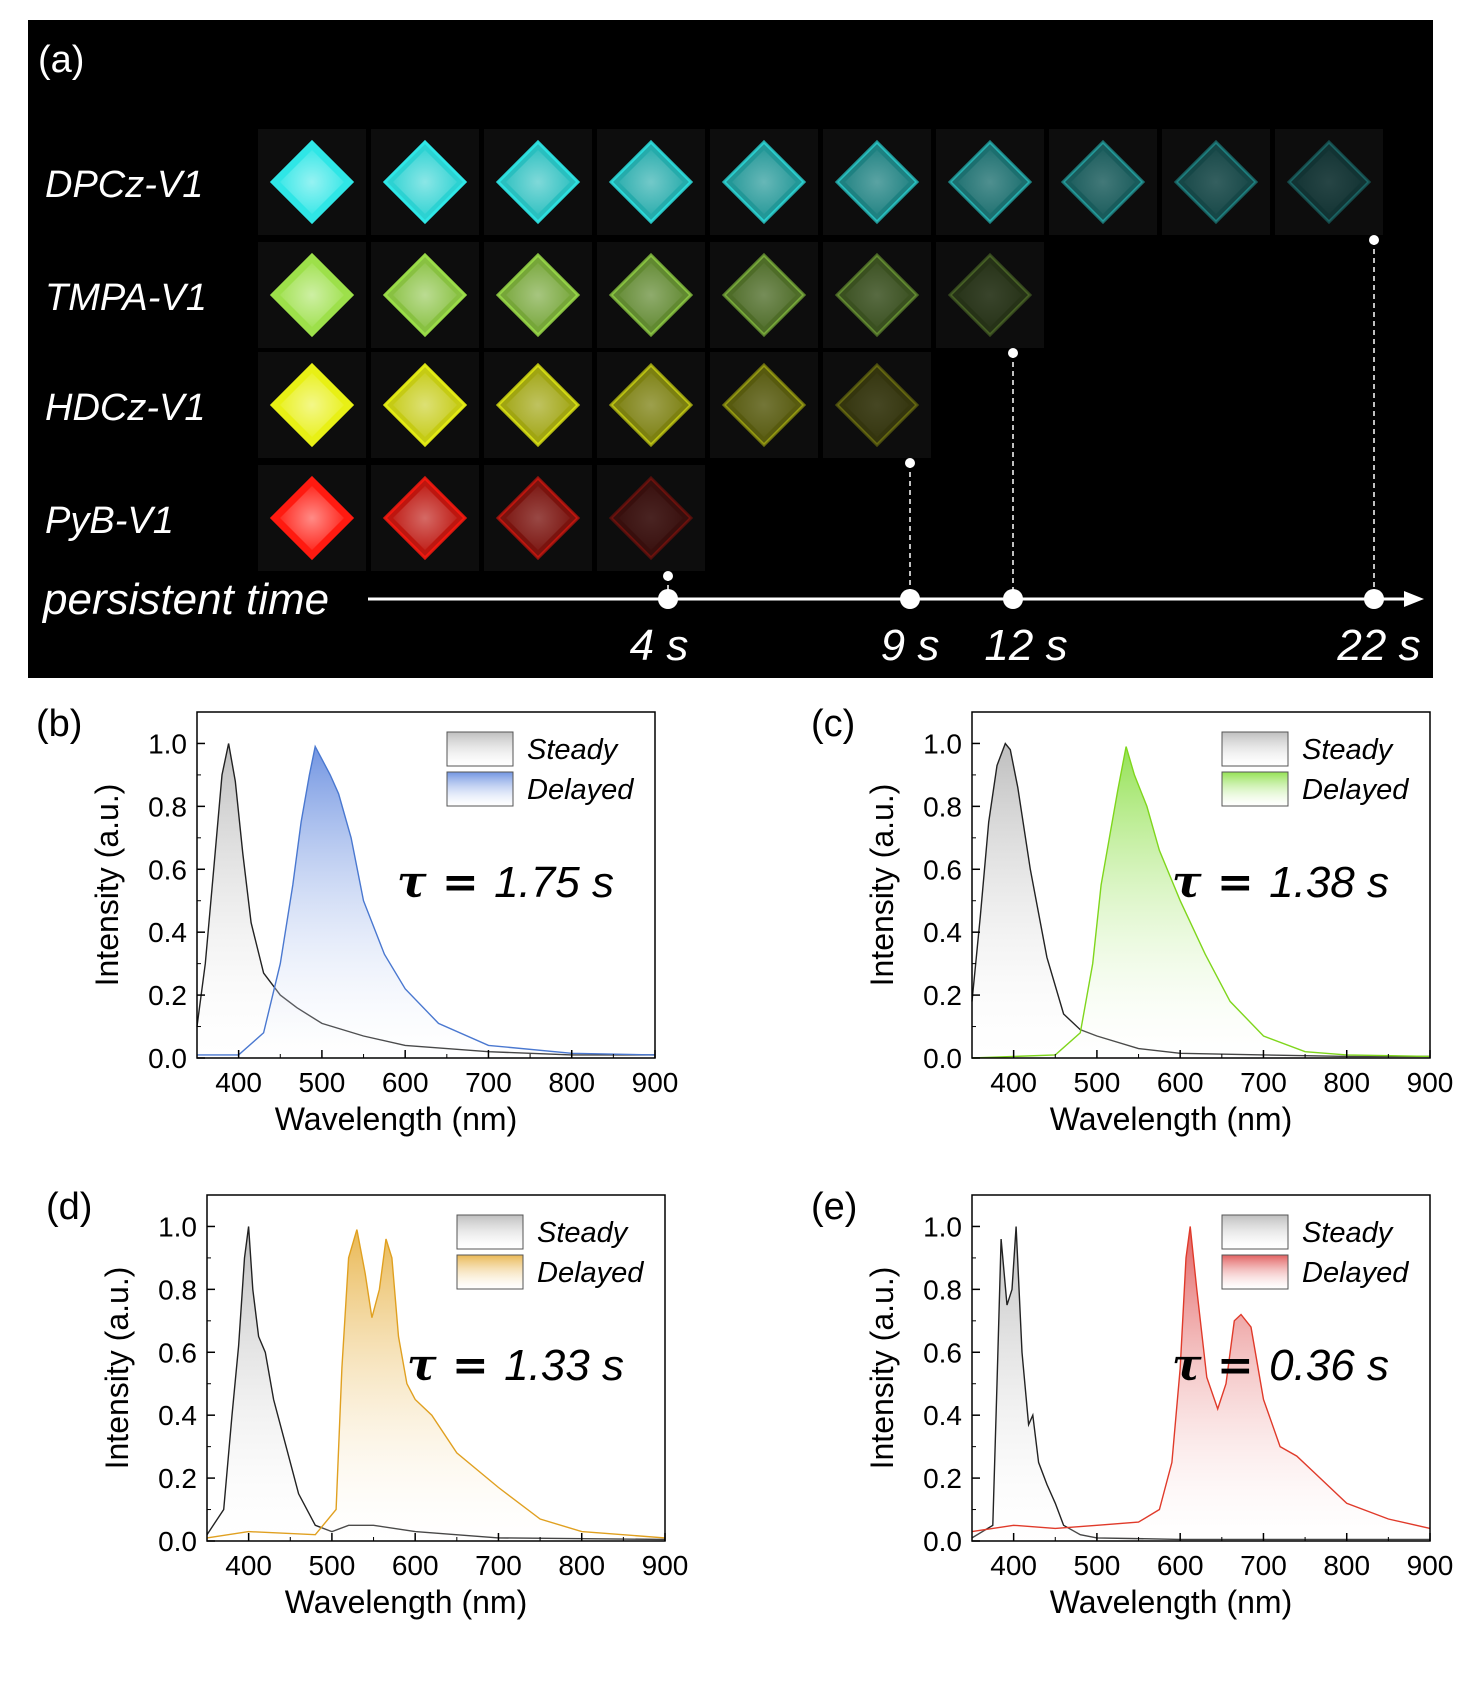  Describe the element at coordinates (583, 1233) in the screenshot. I see `legend-label: Steady` at that location.